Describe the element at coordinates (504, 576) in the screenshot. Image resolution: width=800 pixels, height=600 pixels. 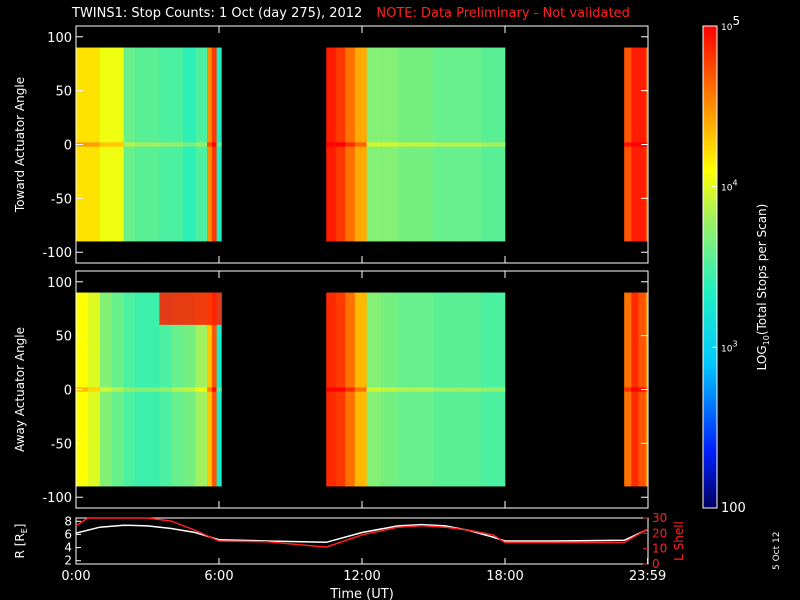
I see `x-tick-label: 18:00` at that location.